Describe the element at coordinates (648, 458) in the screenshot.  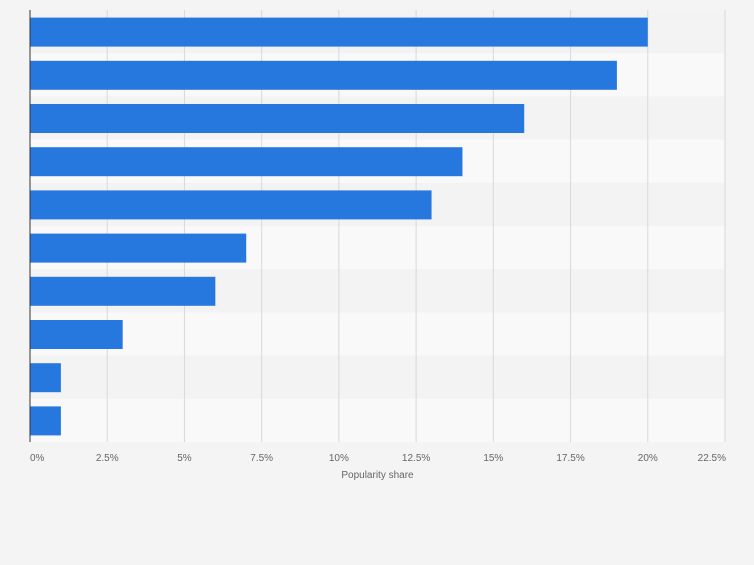
I see `x-tick-label: 20%` at that location.